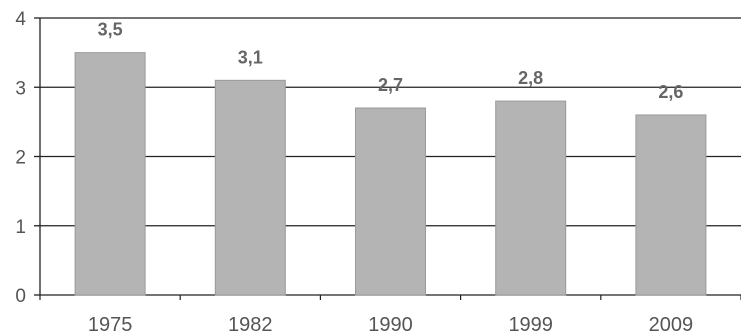 The width and height of the screenshot is (741, 335). What do you see at coordinates (390, 201) in the screenshot?
I see `bar-1990` at bounding box center [390, 201].